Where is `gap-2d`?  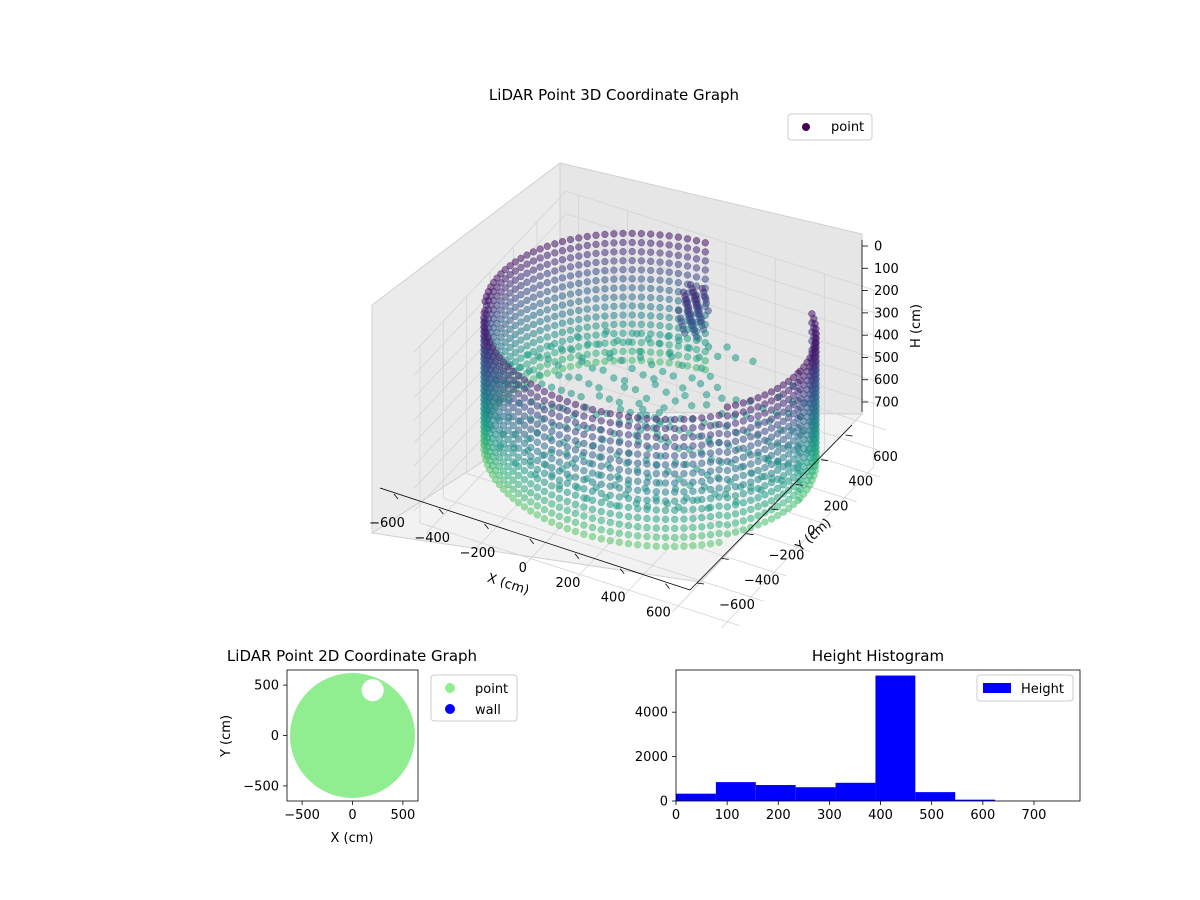
gap-2d is located at coordinates (372, 690).